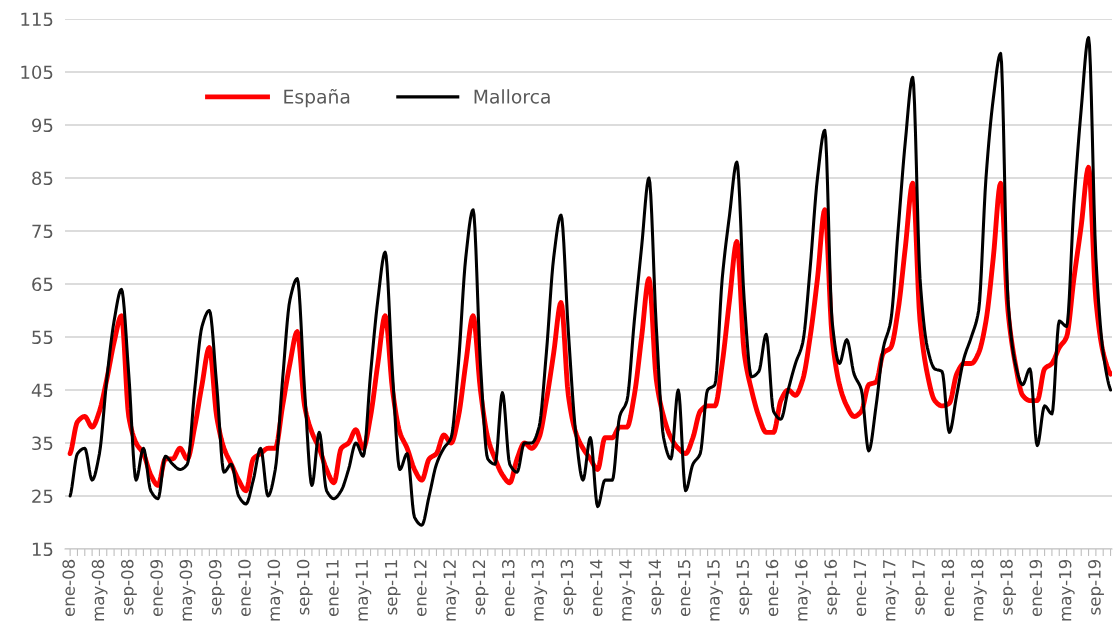  Describe the element at coordinates (42, 178) in the screenshot. I see `y-tick-label: 85` at that location.